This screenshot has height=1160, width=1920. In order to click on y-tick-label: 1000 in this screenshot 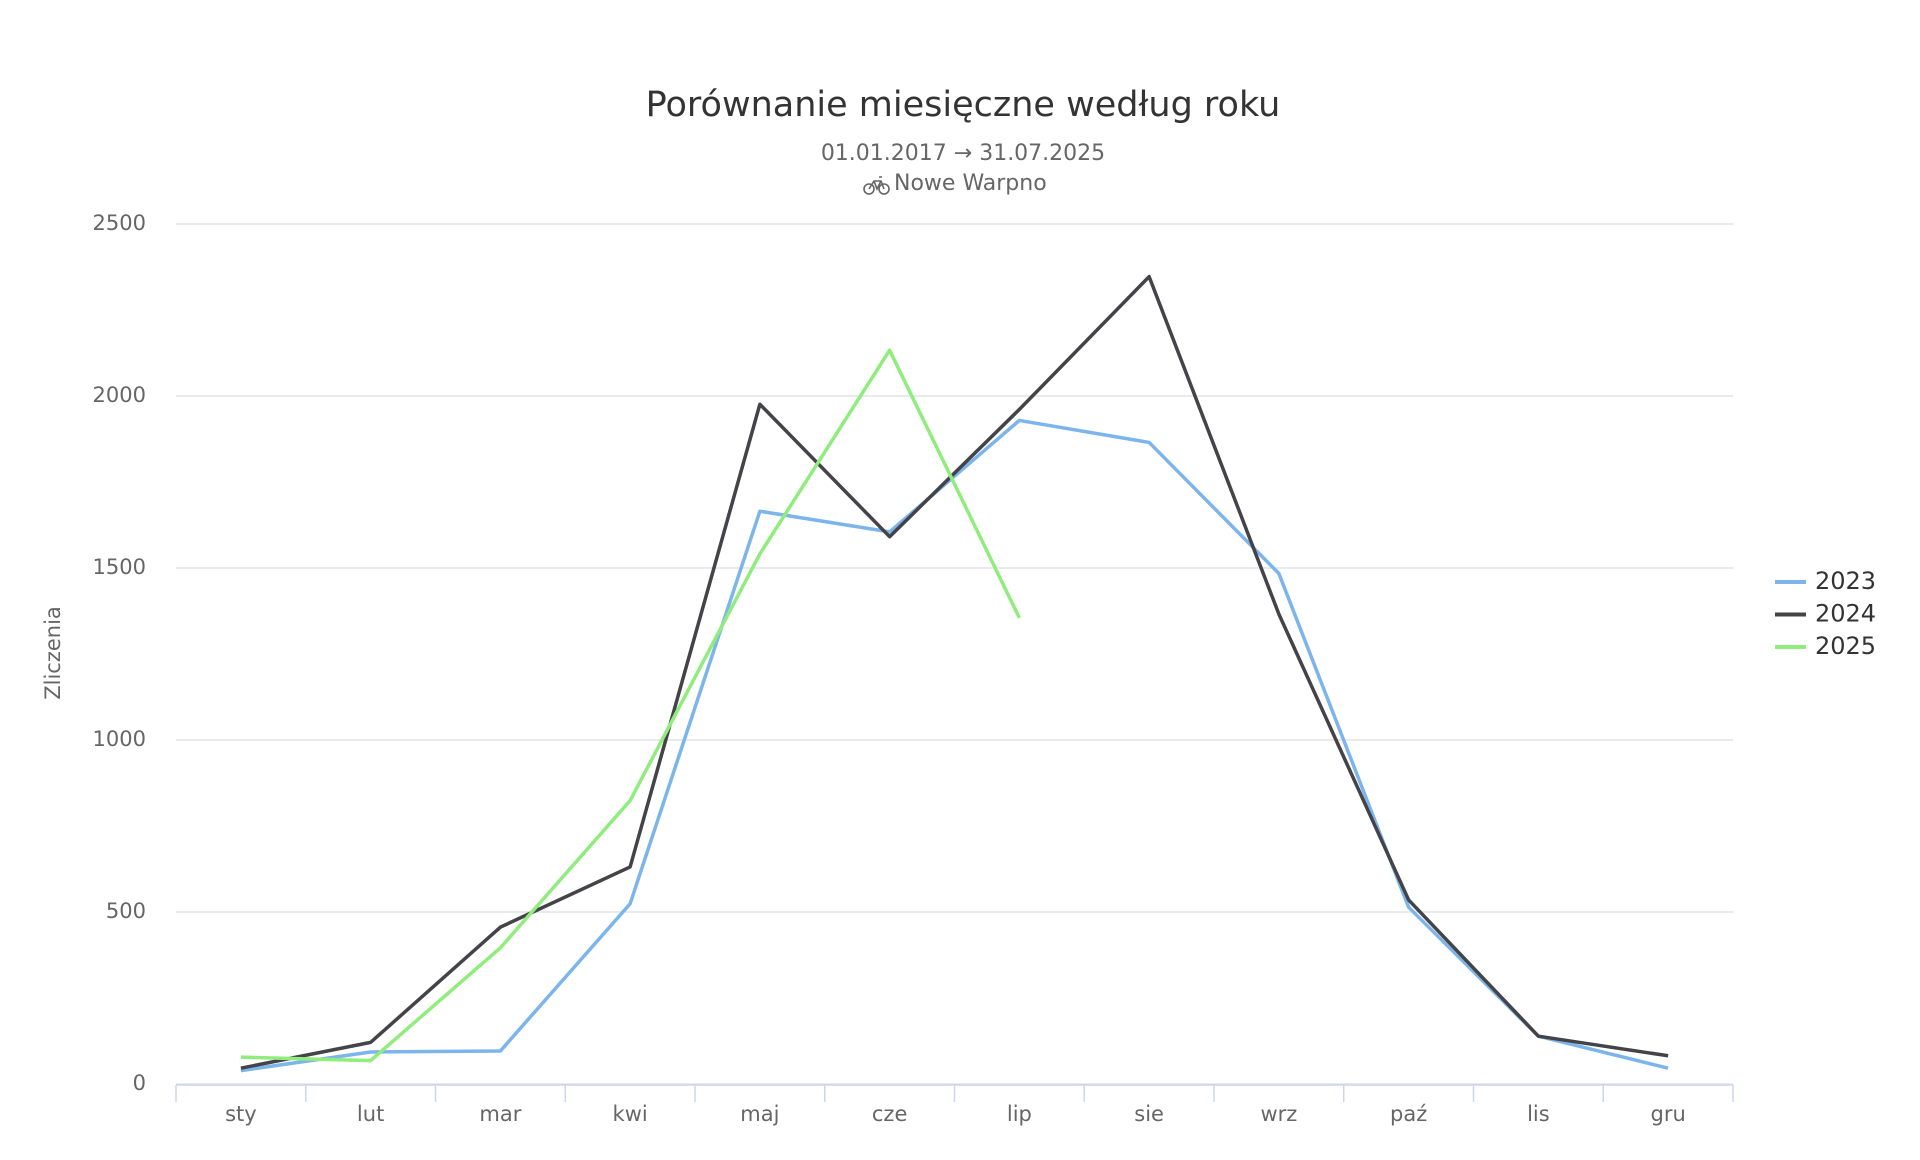, I will do `click(119, 739)`.